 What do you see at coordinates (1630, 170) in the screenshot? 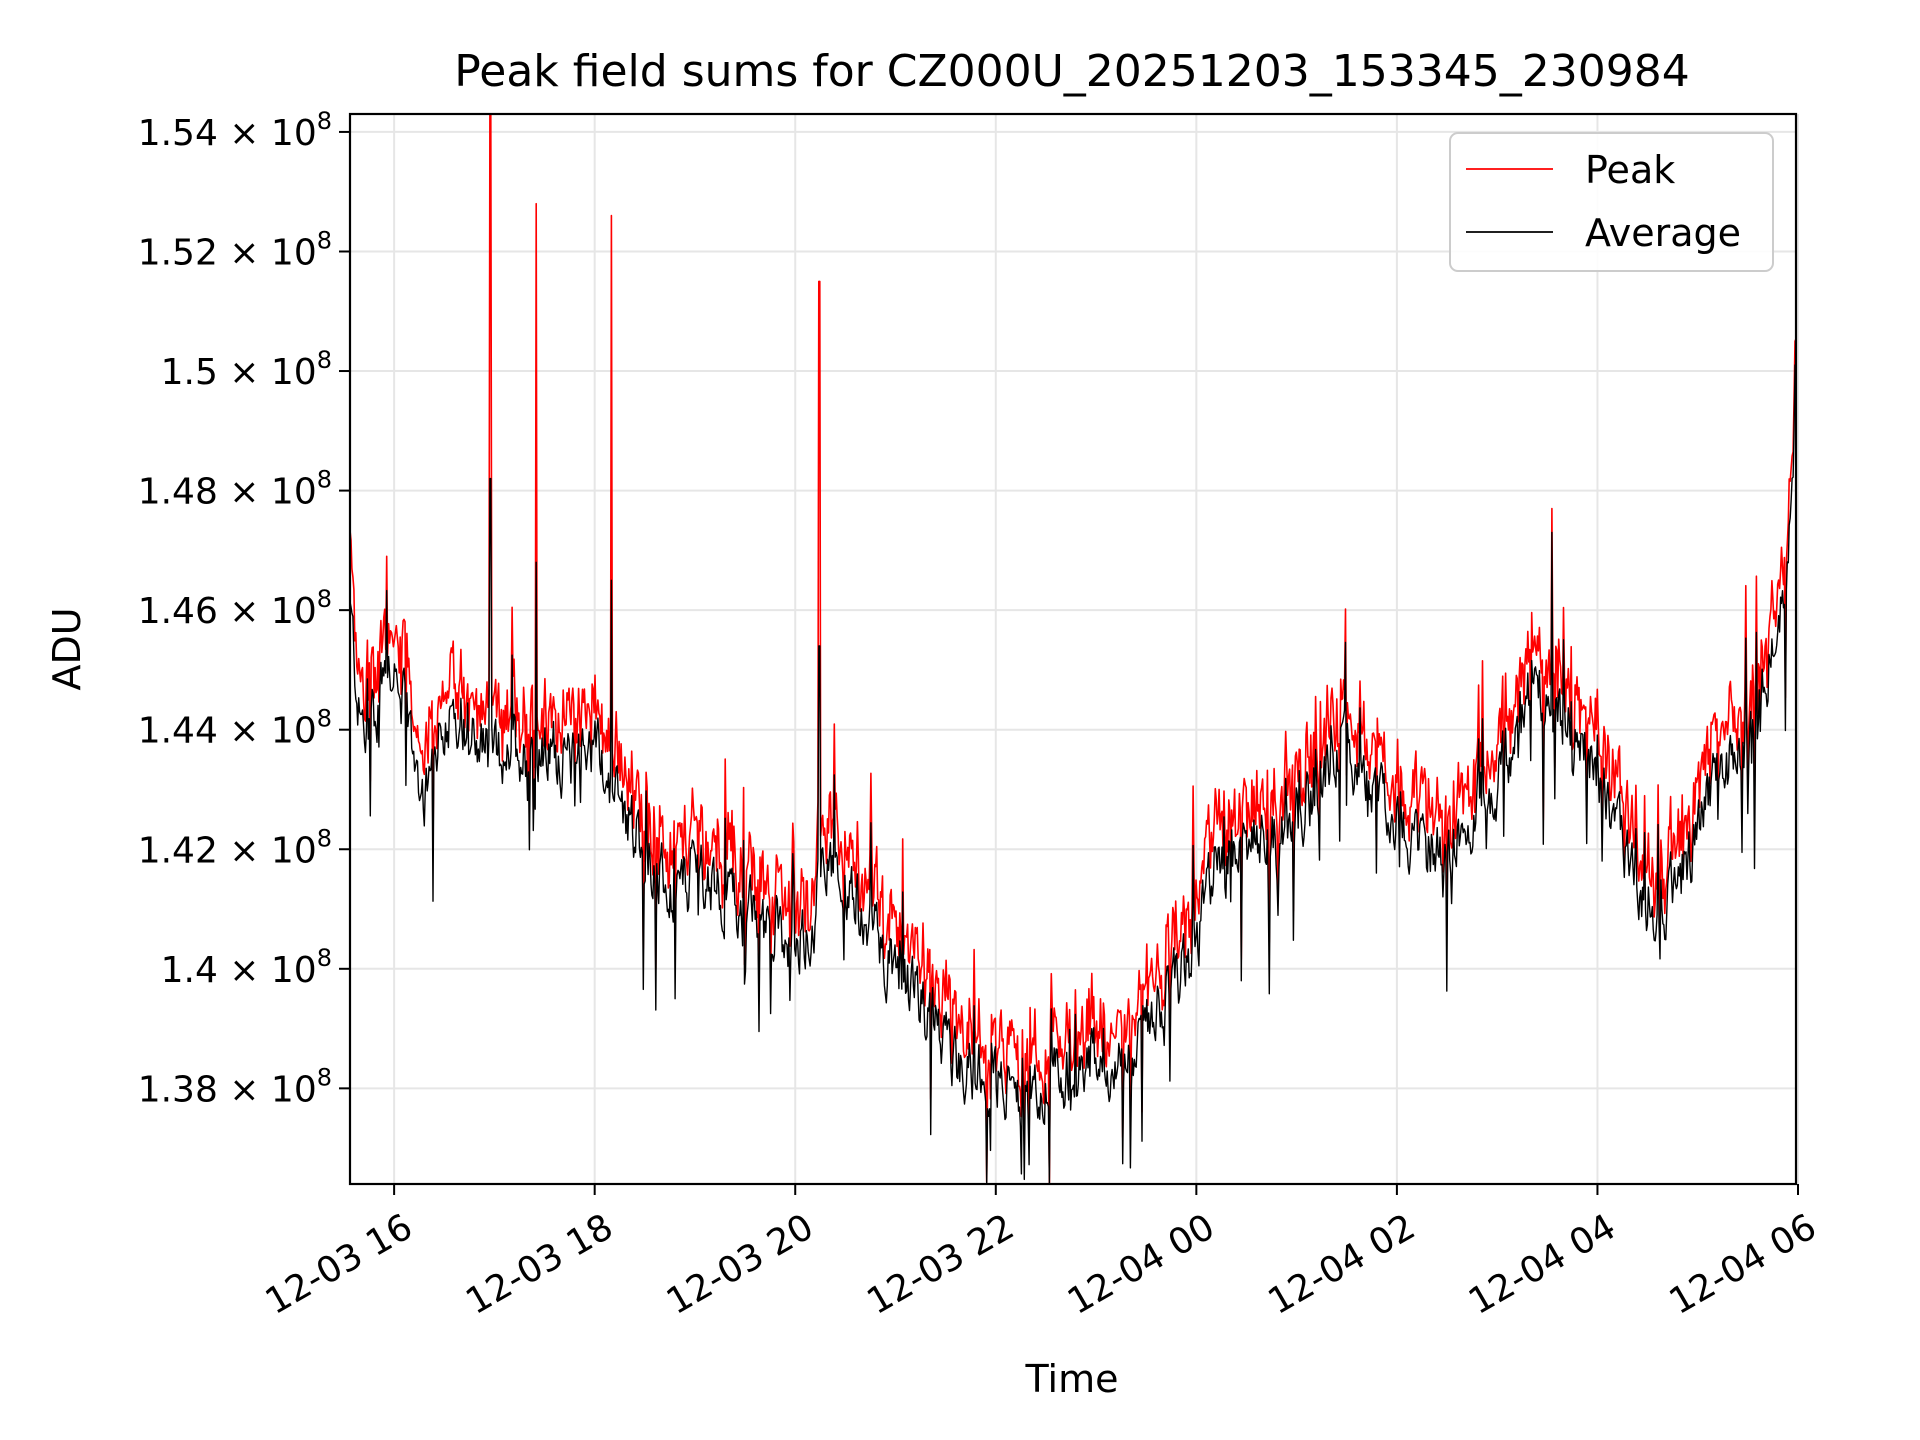
I see `legend-peak-label: Peak` at bounding box center [1630, 170].